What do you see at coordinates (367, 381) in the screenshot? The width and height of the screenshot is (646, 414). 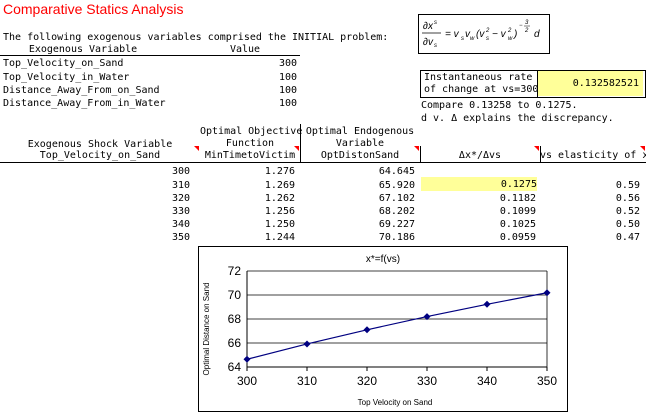 I see `x-tick-label: 320` at bounding box center [367, 381].